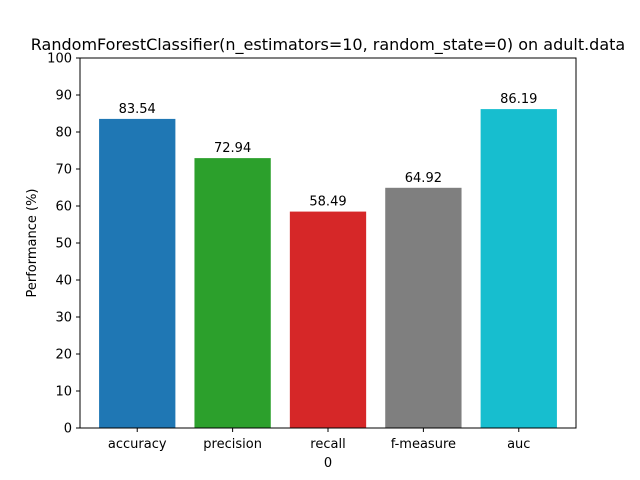  I want to click on bar-value-label: 83.54, so click(137, 109).